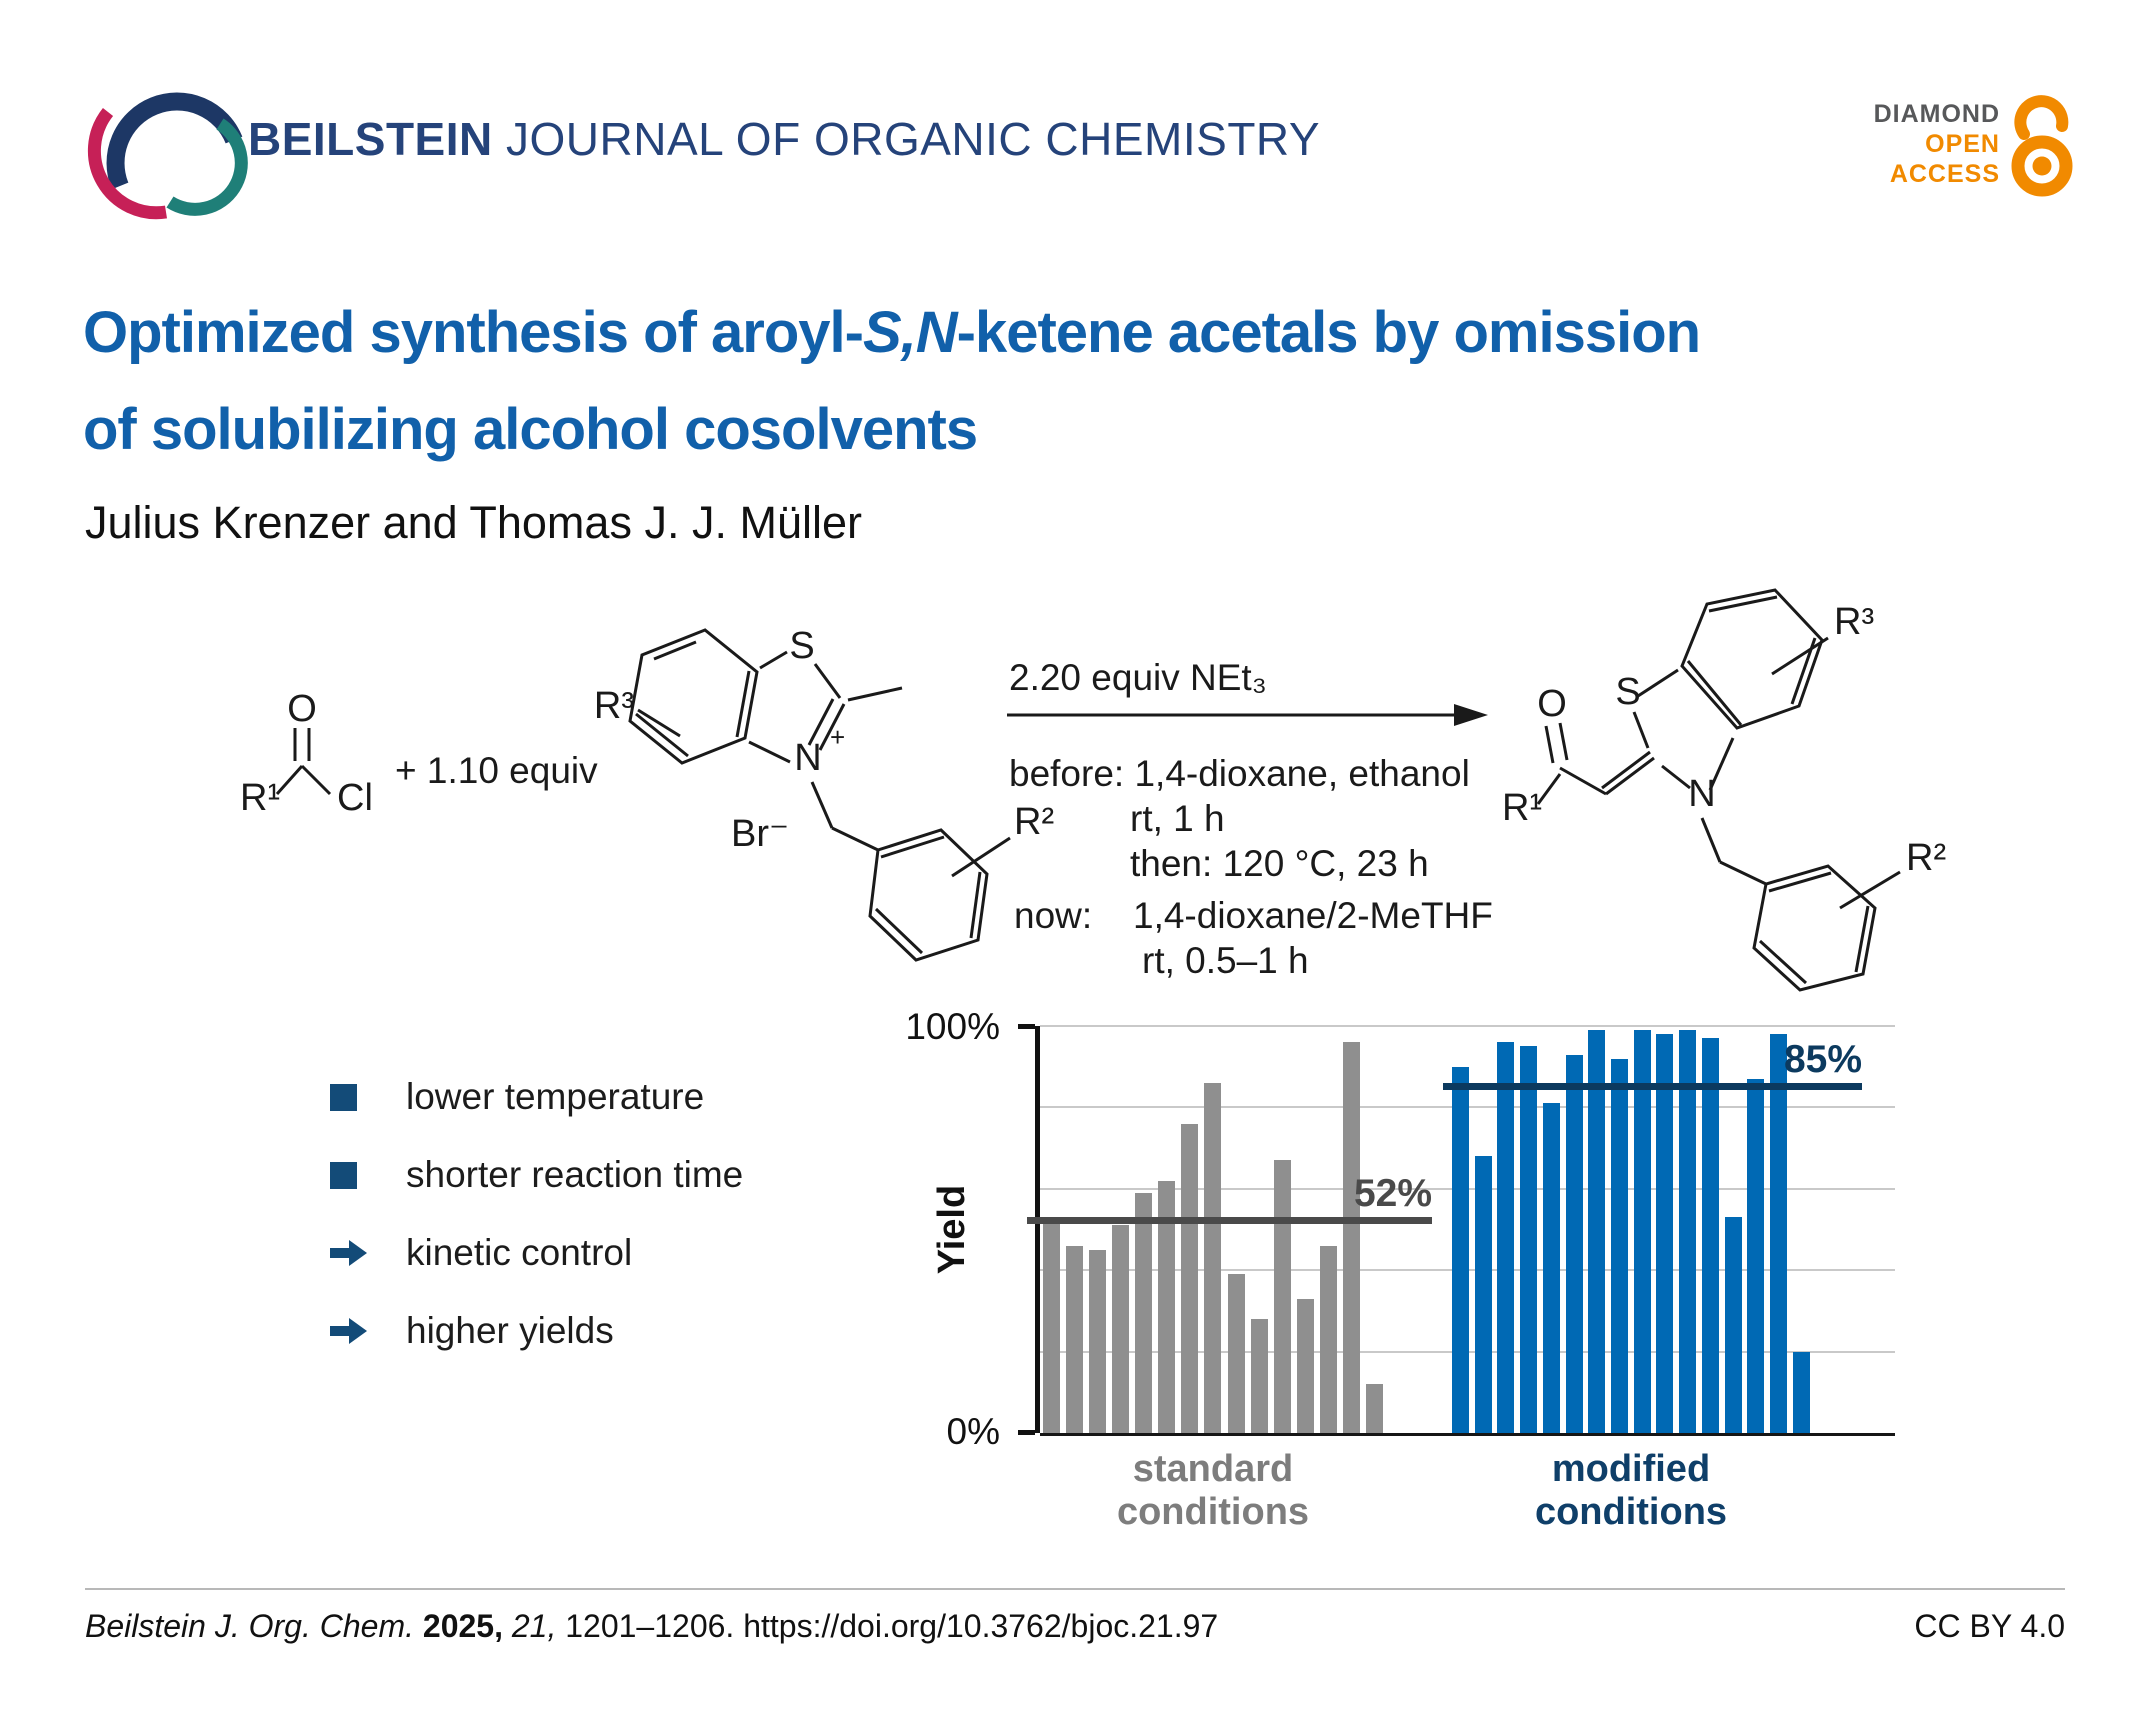 Image resolution: width=2150 pixels, height=1709 pixels. Describe the element at coordinates (1552, 704) in the screenshot. I see `product-o-label: O` at that location.